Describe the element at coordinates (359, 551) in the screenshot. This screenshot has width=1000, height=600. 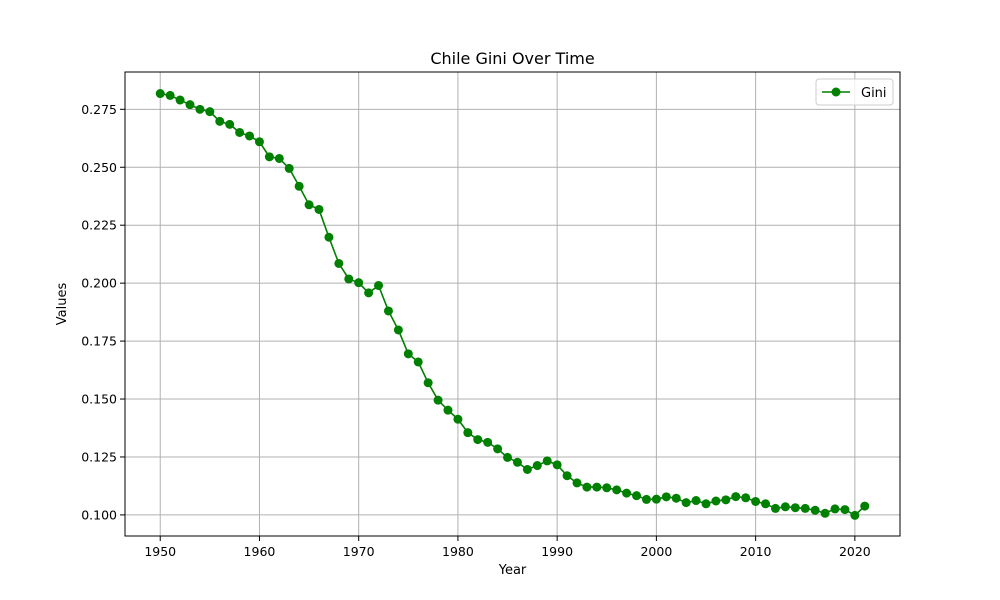
I see `x-tick-label: 1970` at that location.